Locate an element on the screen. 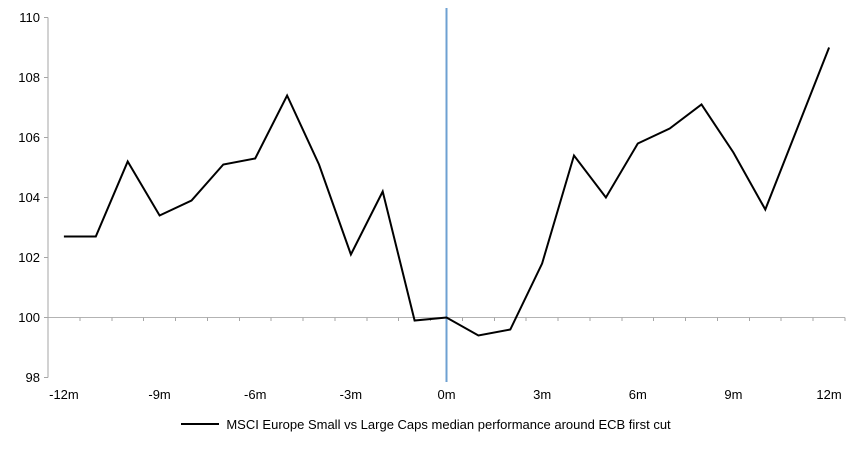 This screenshot has height=450, width=852. x-axis-tick-label: 9m is located at coordinates (733, 394).